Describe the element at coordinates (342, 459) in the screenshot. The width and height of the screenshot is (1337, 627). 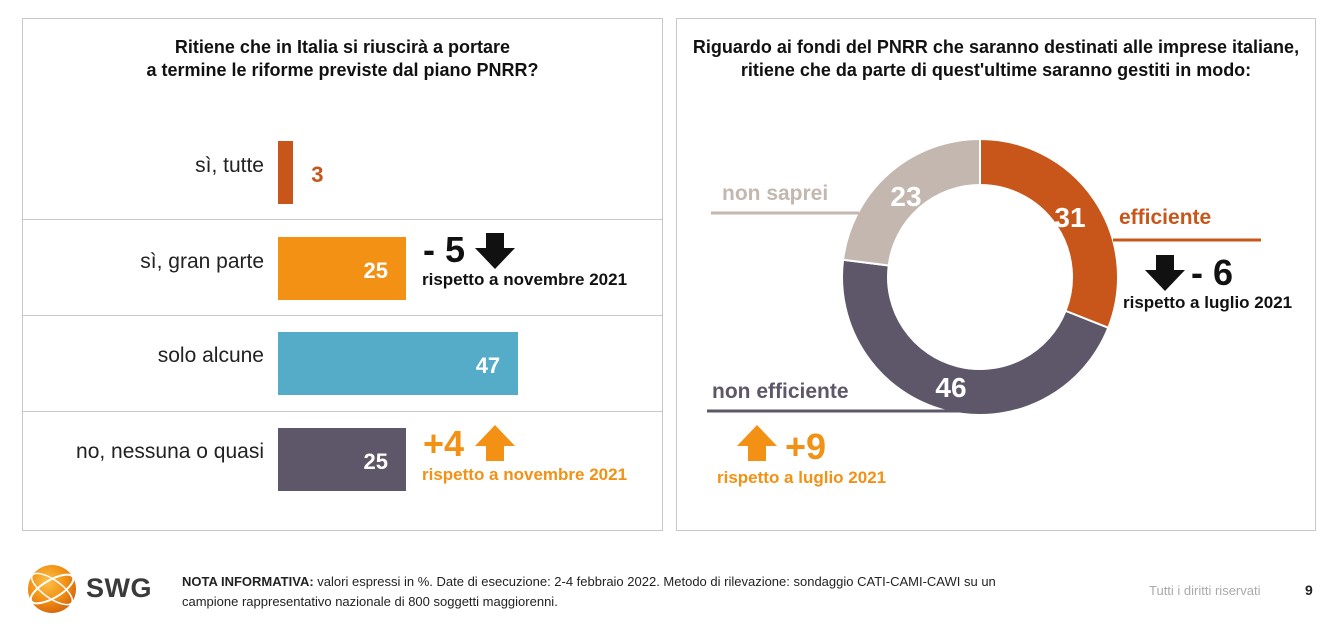
I see `bar-nessuna` at that location.